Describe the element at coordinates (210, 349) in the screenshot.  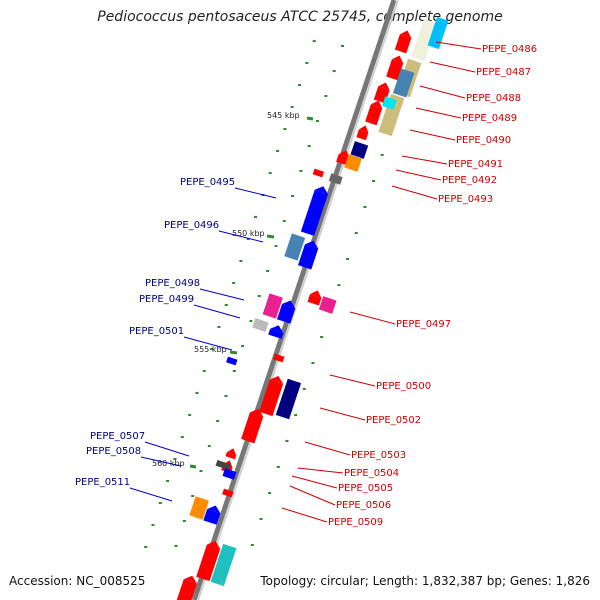
I see `kbp-label: 555 kbp` at that location.